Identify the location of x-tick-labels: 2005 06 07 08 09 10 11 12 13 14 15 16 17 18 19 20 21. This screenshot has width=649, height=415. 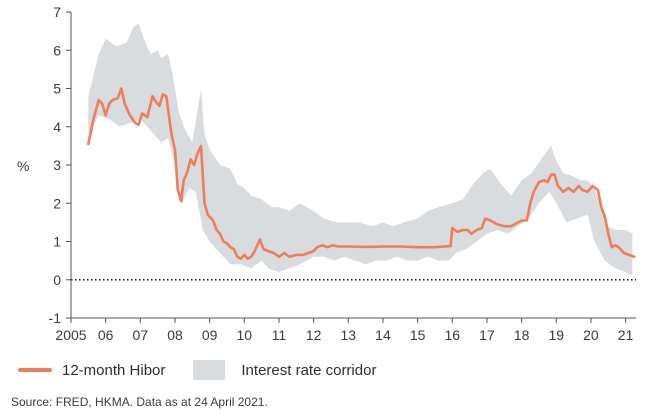
(344, 335).